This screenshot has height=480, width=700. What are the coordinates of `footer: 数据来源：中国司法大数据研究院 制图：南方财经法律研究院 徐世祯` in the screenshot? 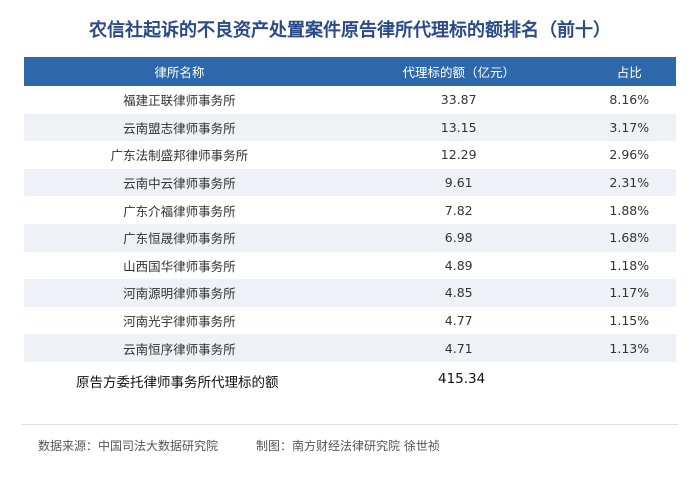 It's located at (239, 445).